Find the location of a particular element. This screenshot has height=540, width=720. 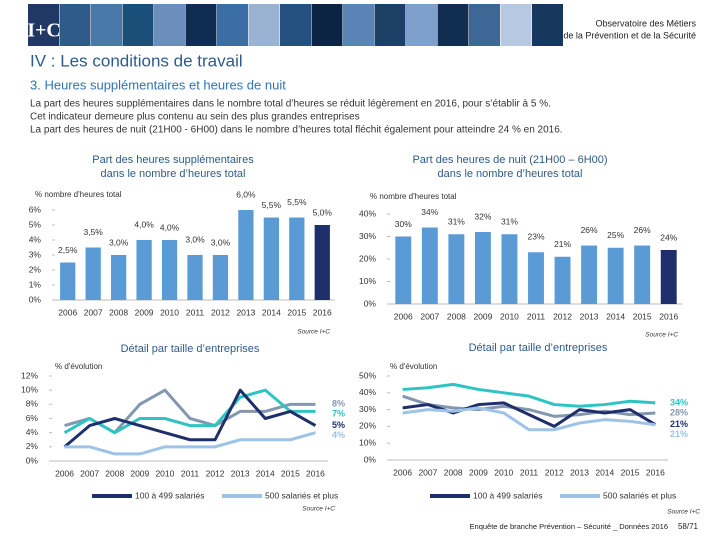

end-label: 8% is located at coordinates (338, 404).